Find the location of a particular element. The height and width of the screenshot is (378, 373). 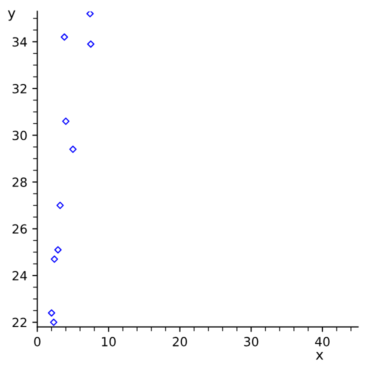

y-axis-title: y is located at coordinates (12, 15).